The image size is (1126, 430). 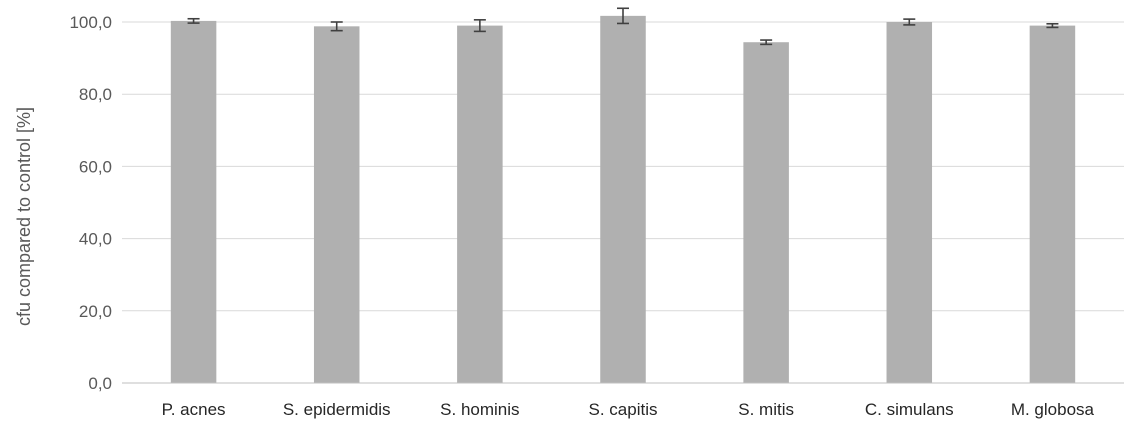 What do you see at coordinates (90, 203) in the screenshot?
I see `y-axis-ticks: 0,0 20,0 40,0 60,0 80,0 100,0` at bounding box center [90, 203].